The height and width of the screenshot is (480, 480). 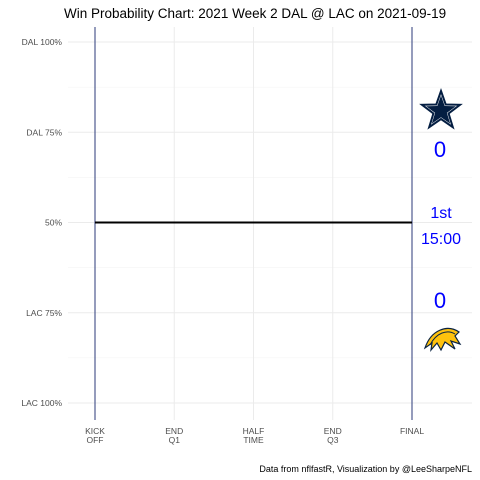 I want to click on y-axis-ticks: DAL 100% DAL 75% 50% LAC 75% LAC 100%, so click(x=41, y=222).